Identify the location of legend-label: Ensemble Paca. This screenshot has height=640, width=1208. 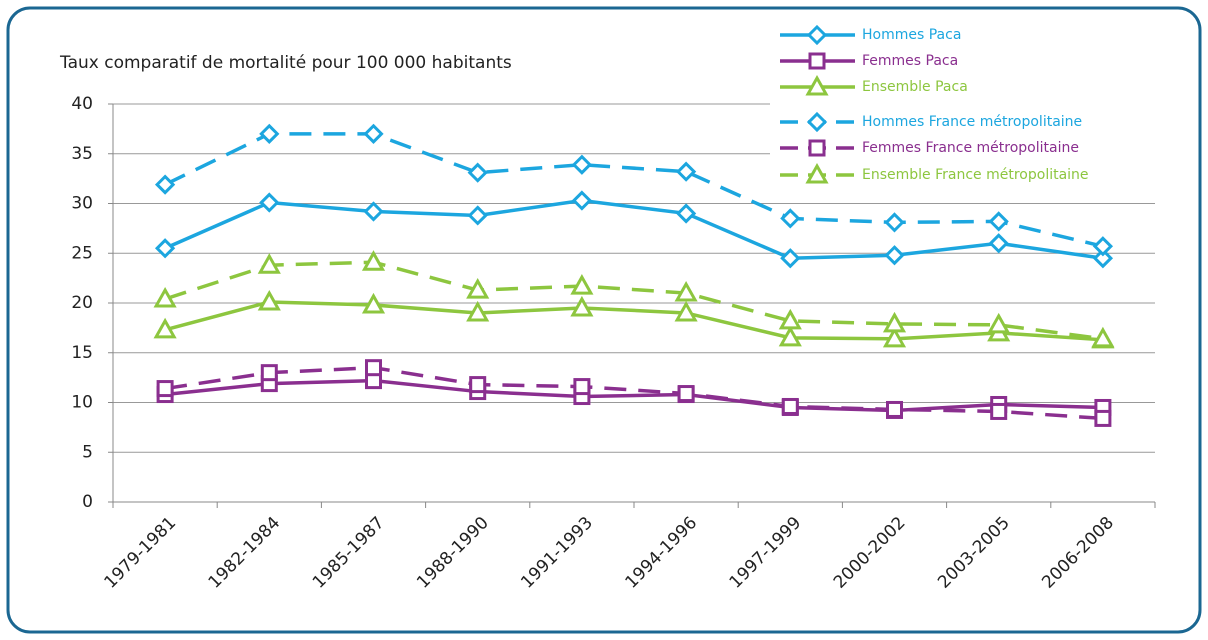
(915, 87).